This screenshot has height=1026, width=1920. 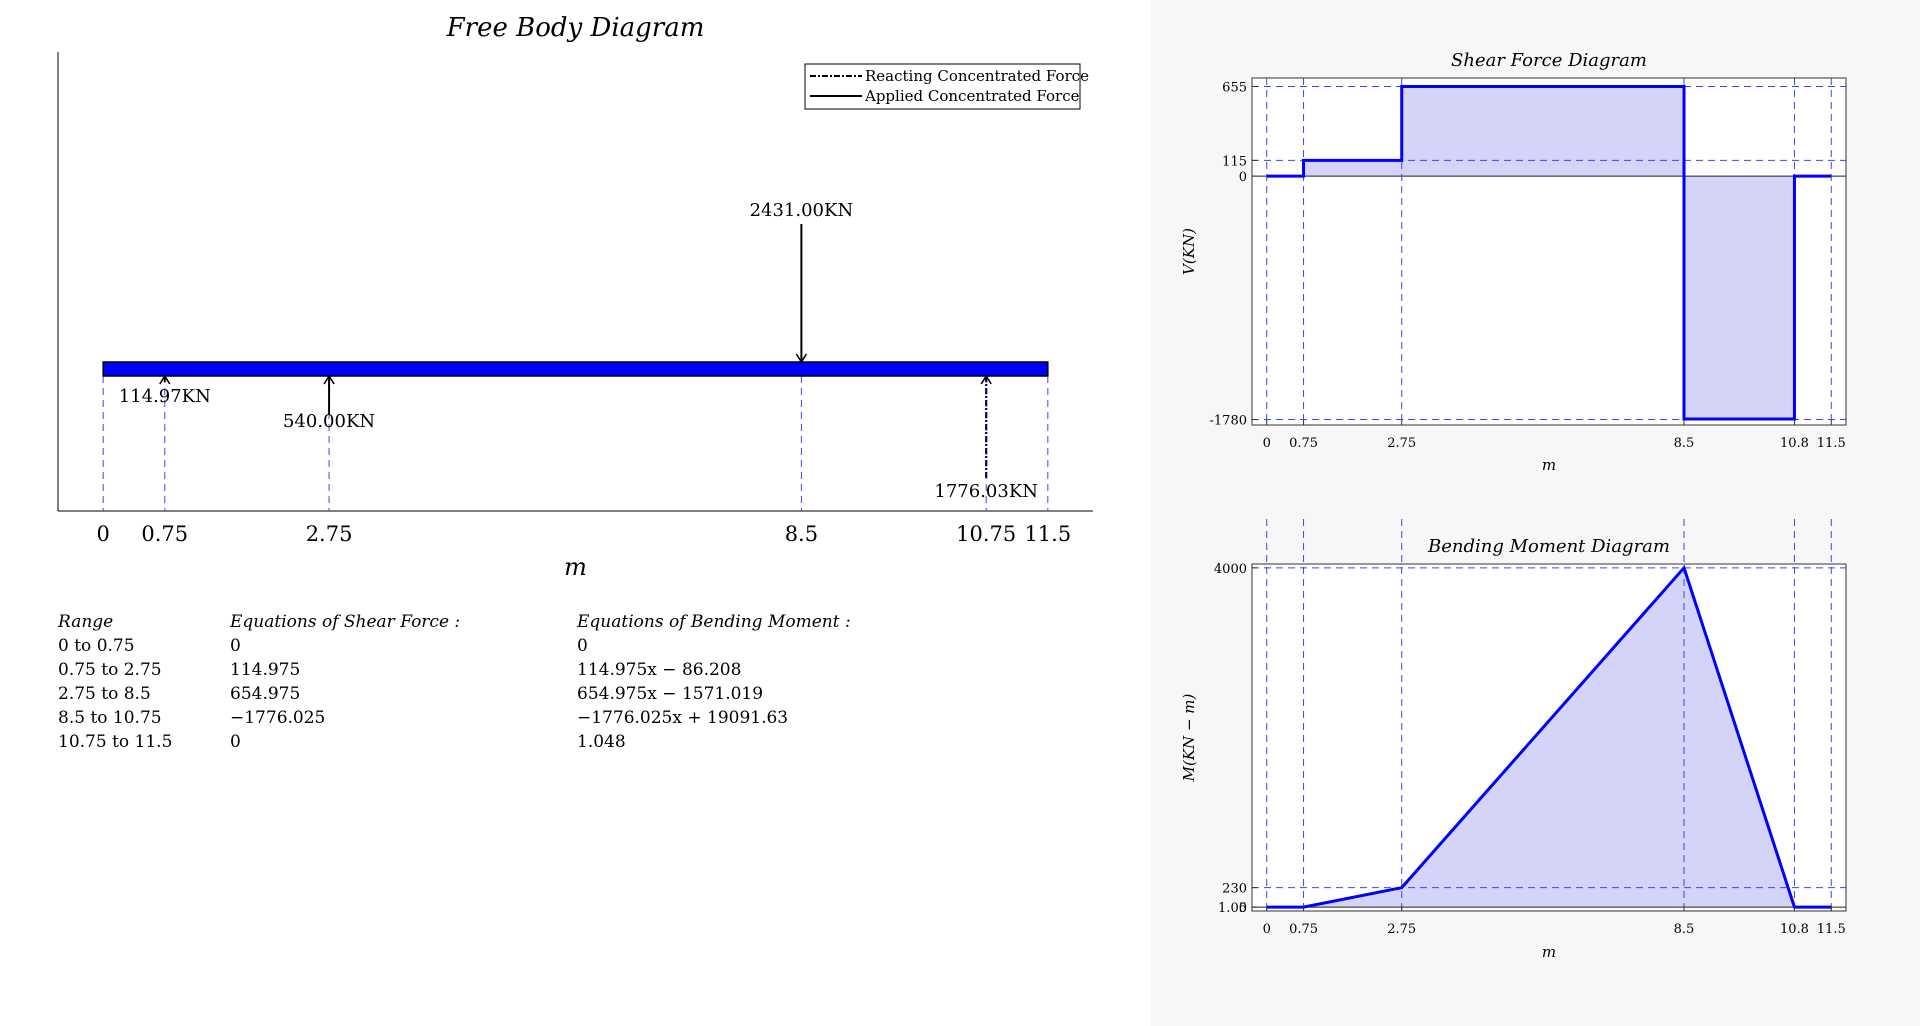 I want to click on range-cell: 0 to 0.75, so click(x=96, y=646).